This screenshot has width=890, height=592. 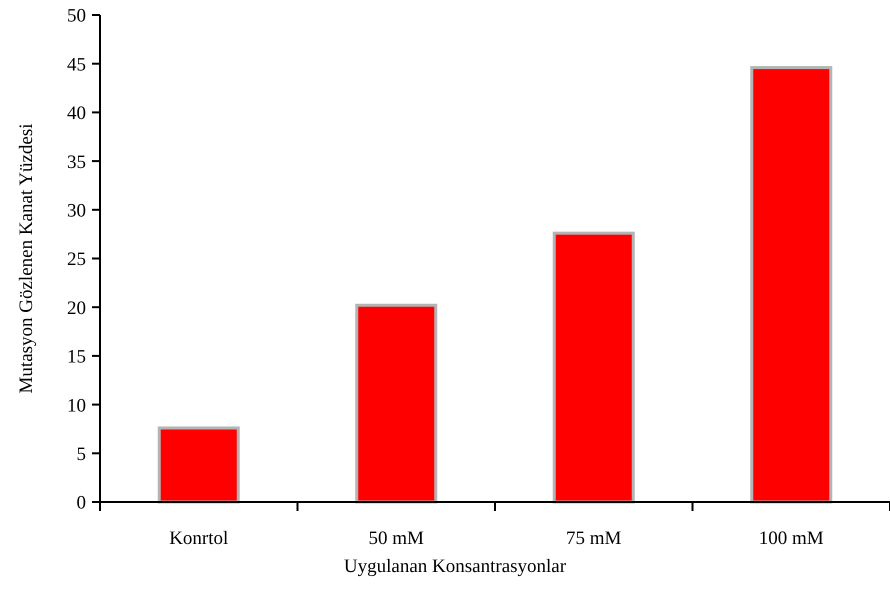 What do you see at coordinates (76, 259) in the screenshot?
I see `y-tick-label: 25` at bounding box center [76, 259].